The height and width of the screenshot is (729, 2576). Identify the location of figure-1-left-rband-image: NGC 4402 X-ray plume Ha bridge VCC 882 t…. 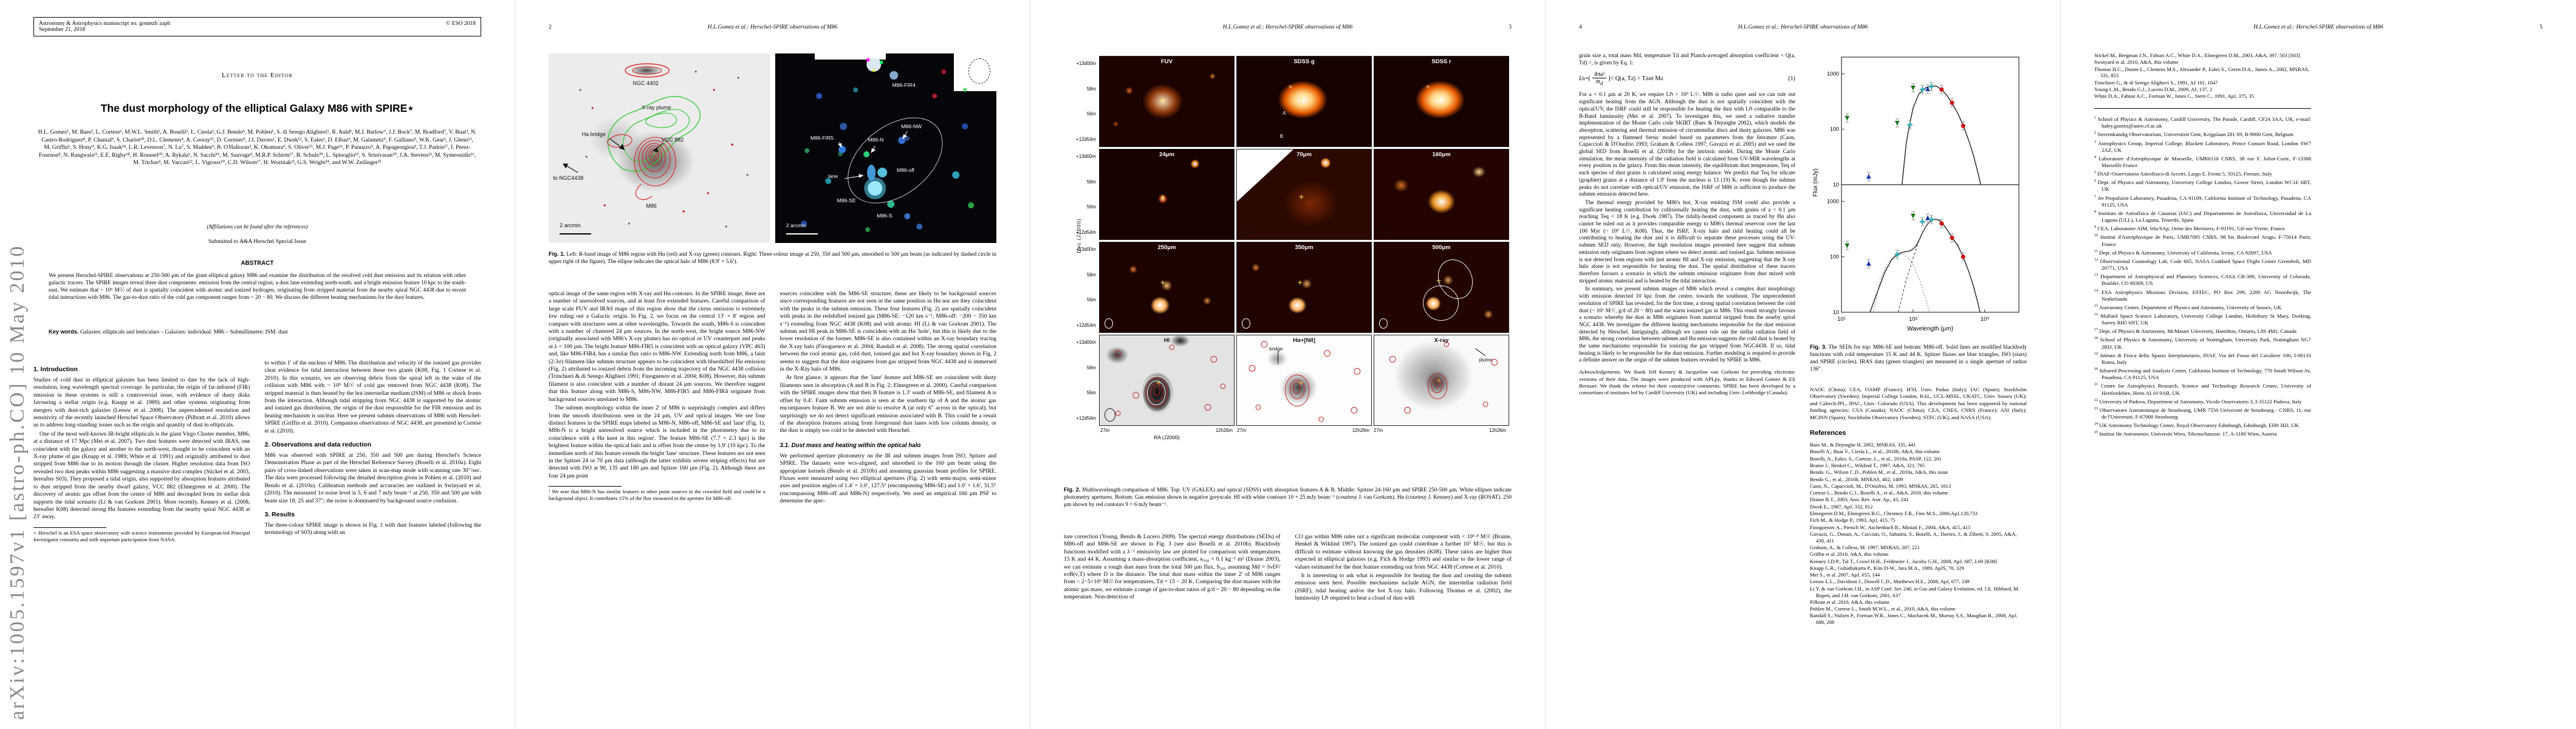
(660, 148).